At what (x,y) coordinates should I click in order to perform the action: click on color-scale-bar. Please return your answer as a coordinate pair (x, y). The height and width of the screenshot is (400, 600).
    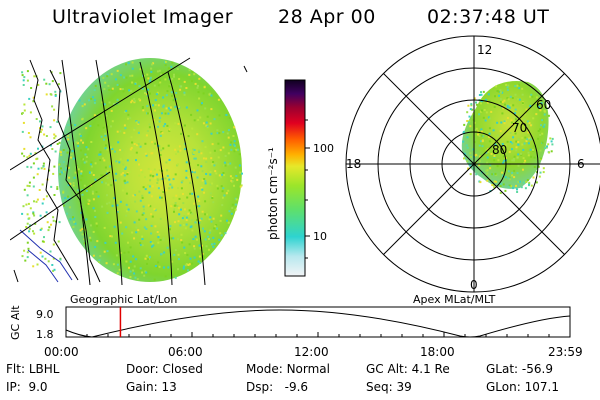
    Looking at the image, I should click on (295, 178).